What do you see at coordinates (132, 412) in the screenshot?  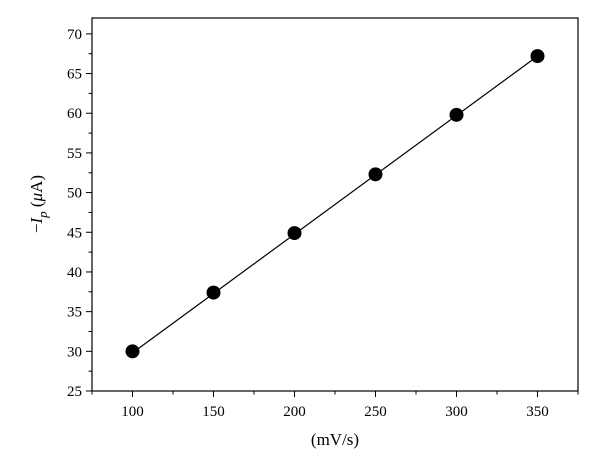 I see `x-tick-label: 100` at bounding box center [132, 412].